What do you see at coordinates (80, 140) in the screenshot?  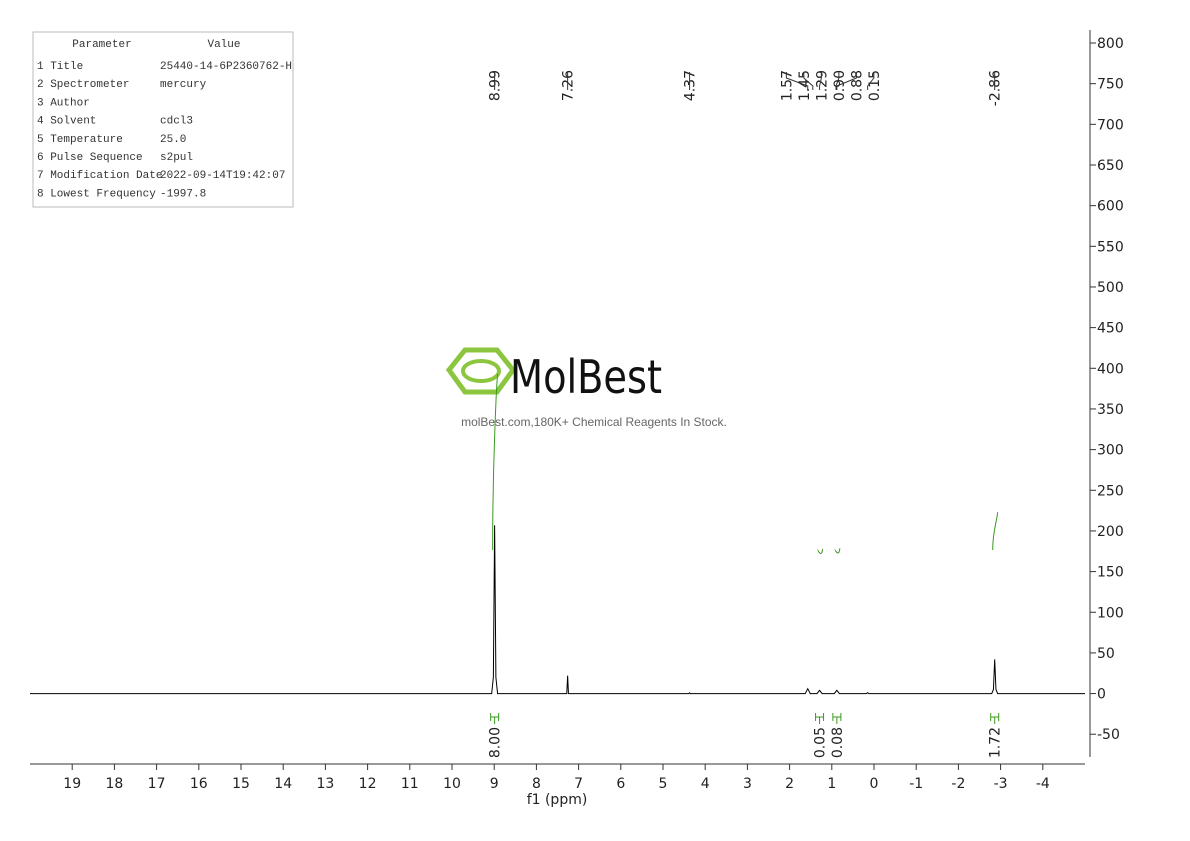 I see `table-cell: 5 Temperature` at bounding box center [80, 140].